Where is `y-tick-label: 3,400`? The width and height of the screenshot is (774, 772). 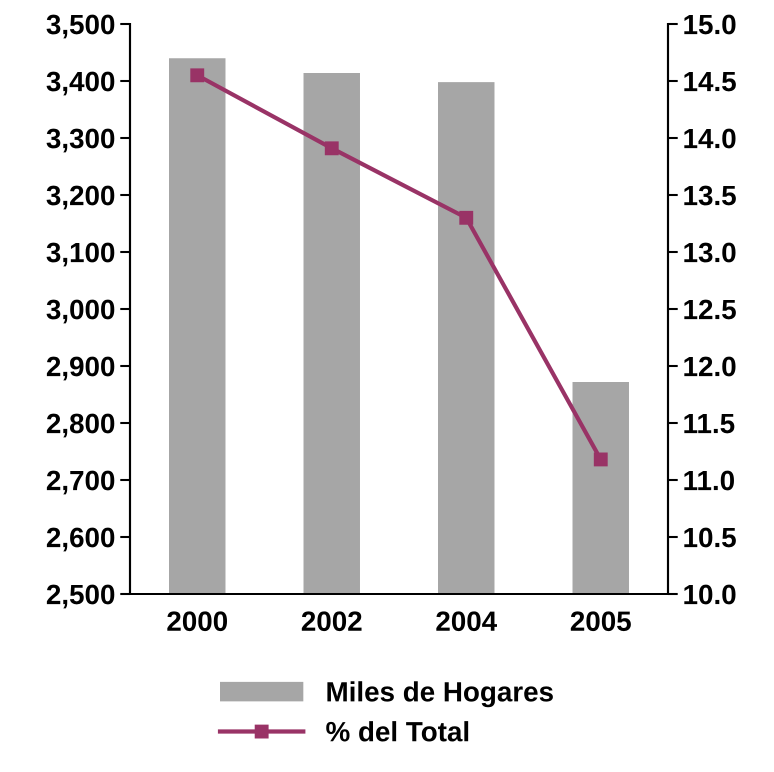 y-tick-label: 3,400 is located at coordinates (80, 84).